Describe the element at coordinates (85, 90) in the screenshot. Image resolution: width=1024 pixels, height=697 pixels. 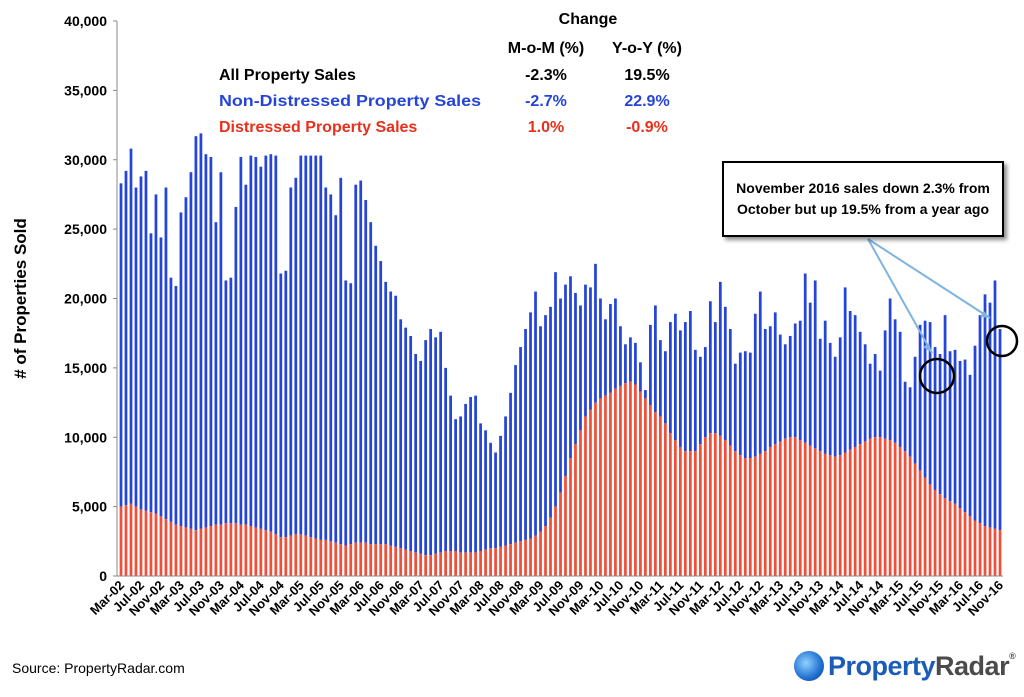
I see `y-tick-label: 35,000` at that location.